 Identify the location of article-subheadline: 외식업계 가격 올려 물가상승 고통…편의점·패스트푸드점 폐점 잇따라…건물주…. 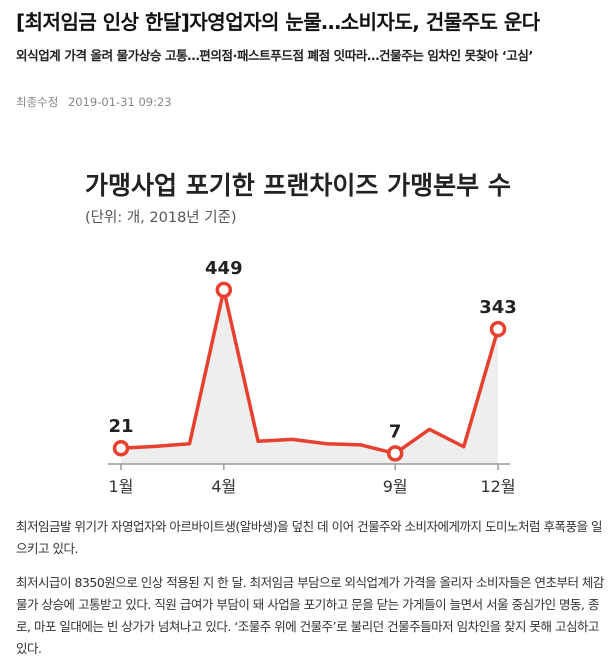
(274, 55).